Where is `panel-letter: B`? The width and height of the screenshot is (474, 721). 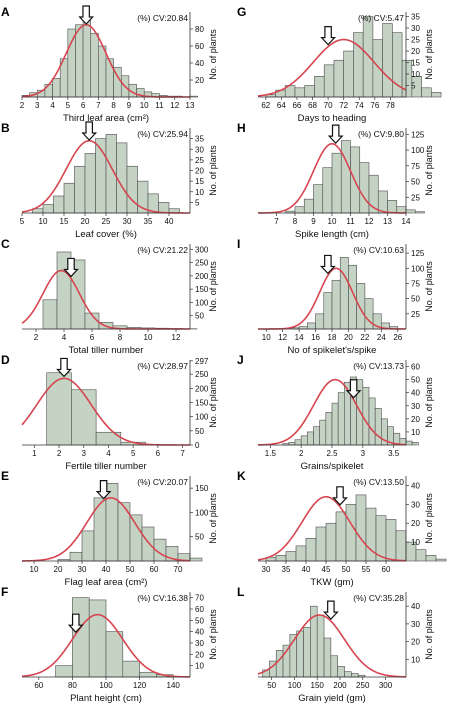 panel-letter: B is located at coordinates (5, 128).